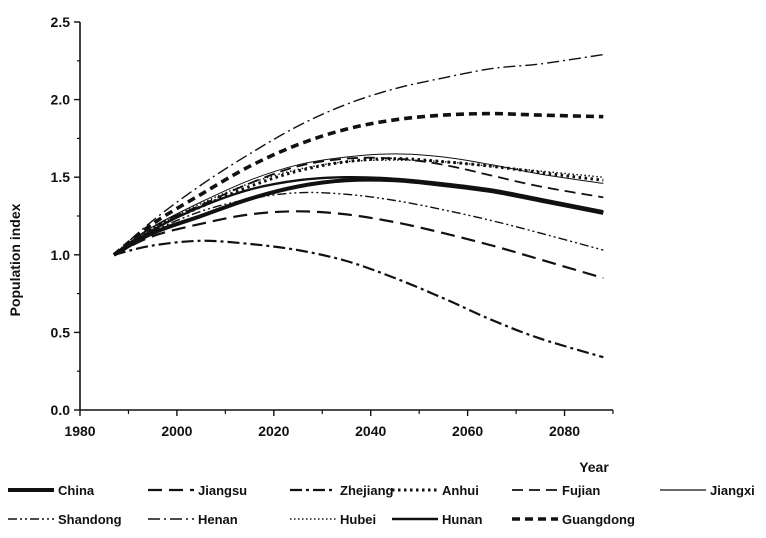 This screenshot has width=766, height=538. What do you see at coordinates (370, 431) in the screenshot?
I see `x-tick-label: 2040` at bounding box center [370, 431].